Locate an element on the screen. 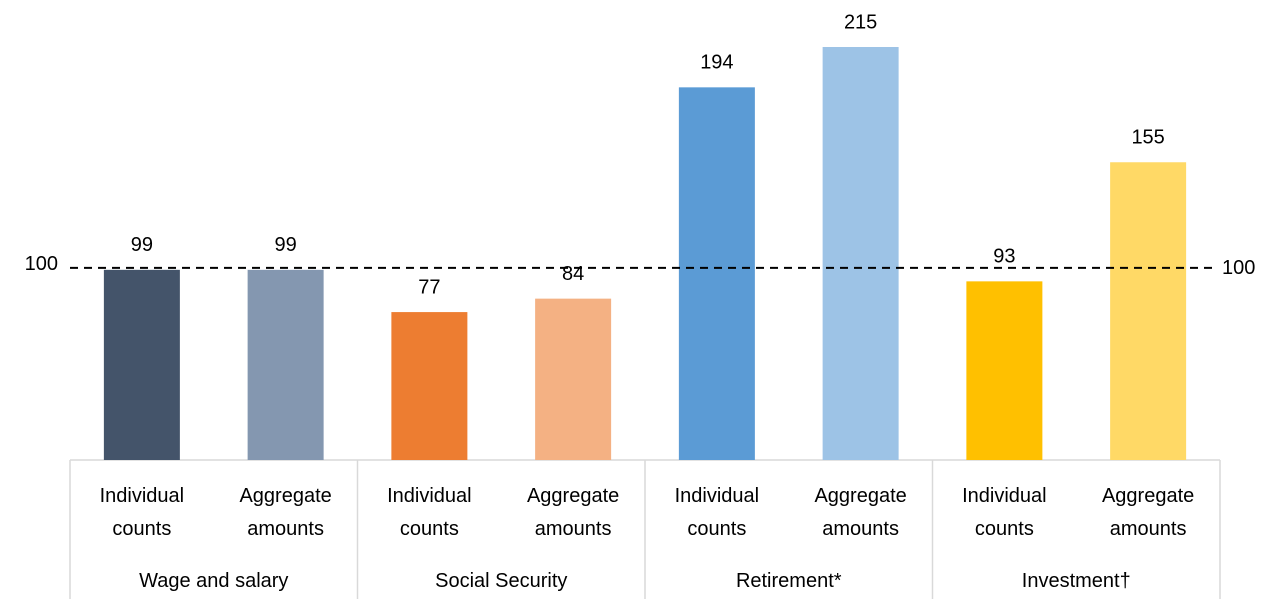 This screenshot has height=599, width=1275. value-label: 93 is located at coordinates (1004, 257).